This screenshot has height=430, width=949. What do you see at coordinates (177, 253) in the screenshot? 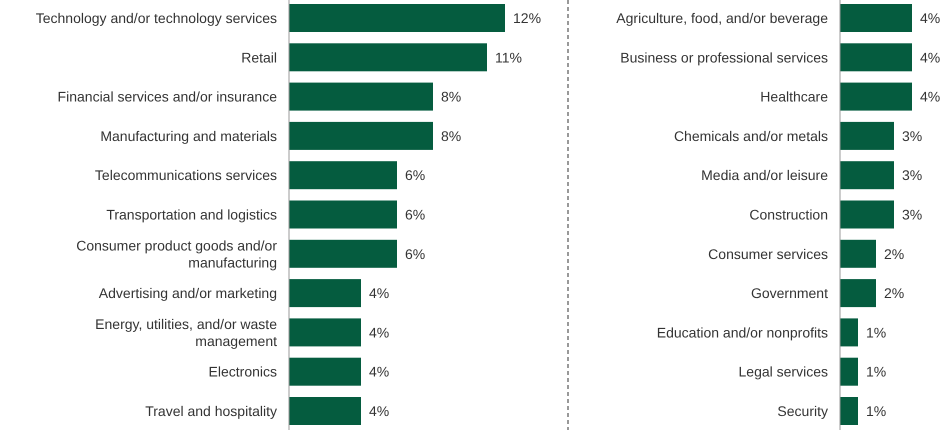
I see `y-tick-label: Consumer product goods and/or manufacturing` at bounding box center [177, 253].